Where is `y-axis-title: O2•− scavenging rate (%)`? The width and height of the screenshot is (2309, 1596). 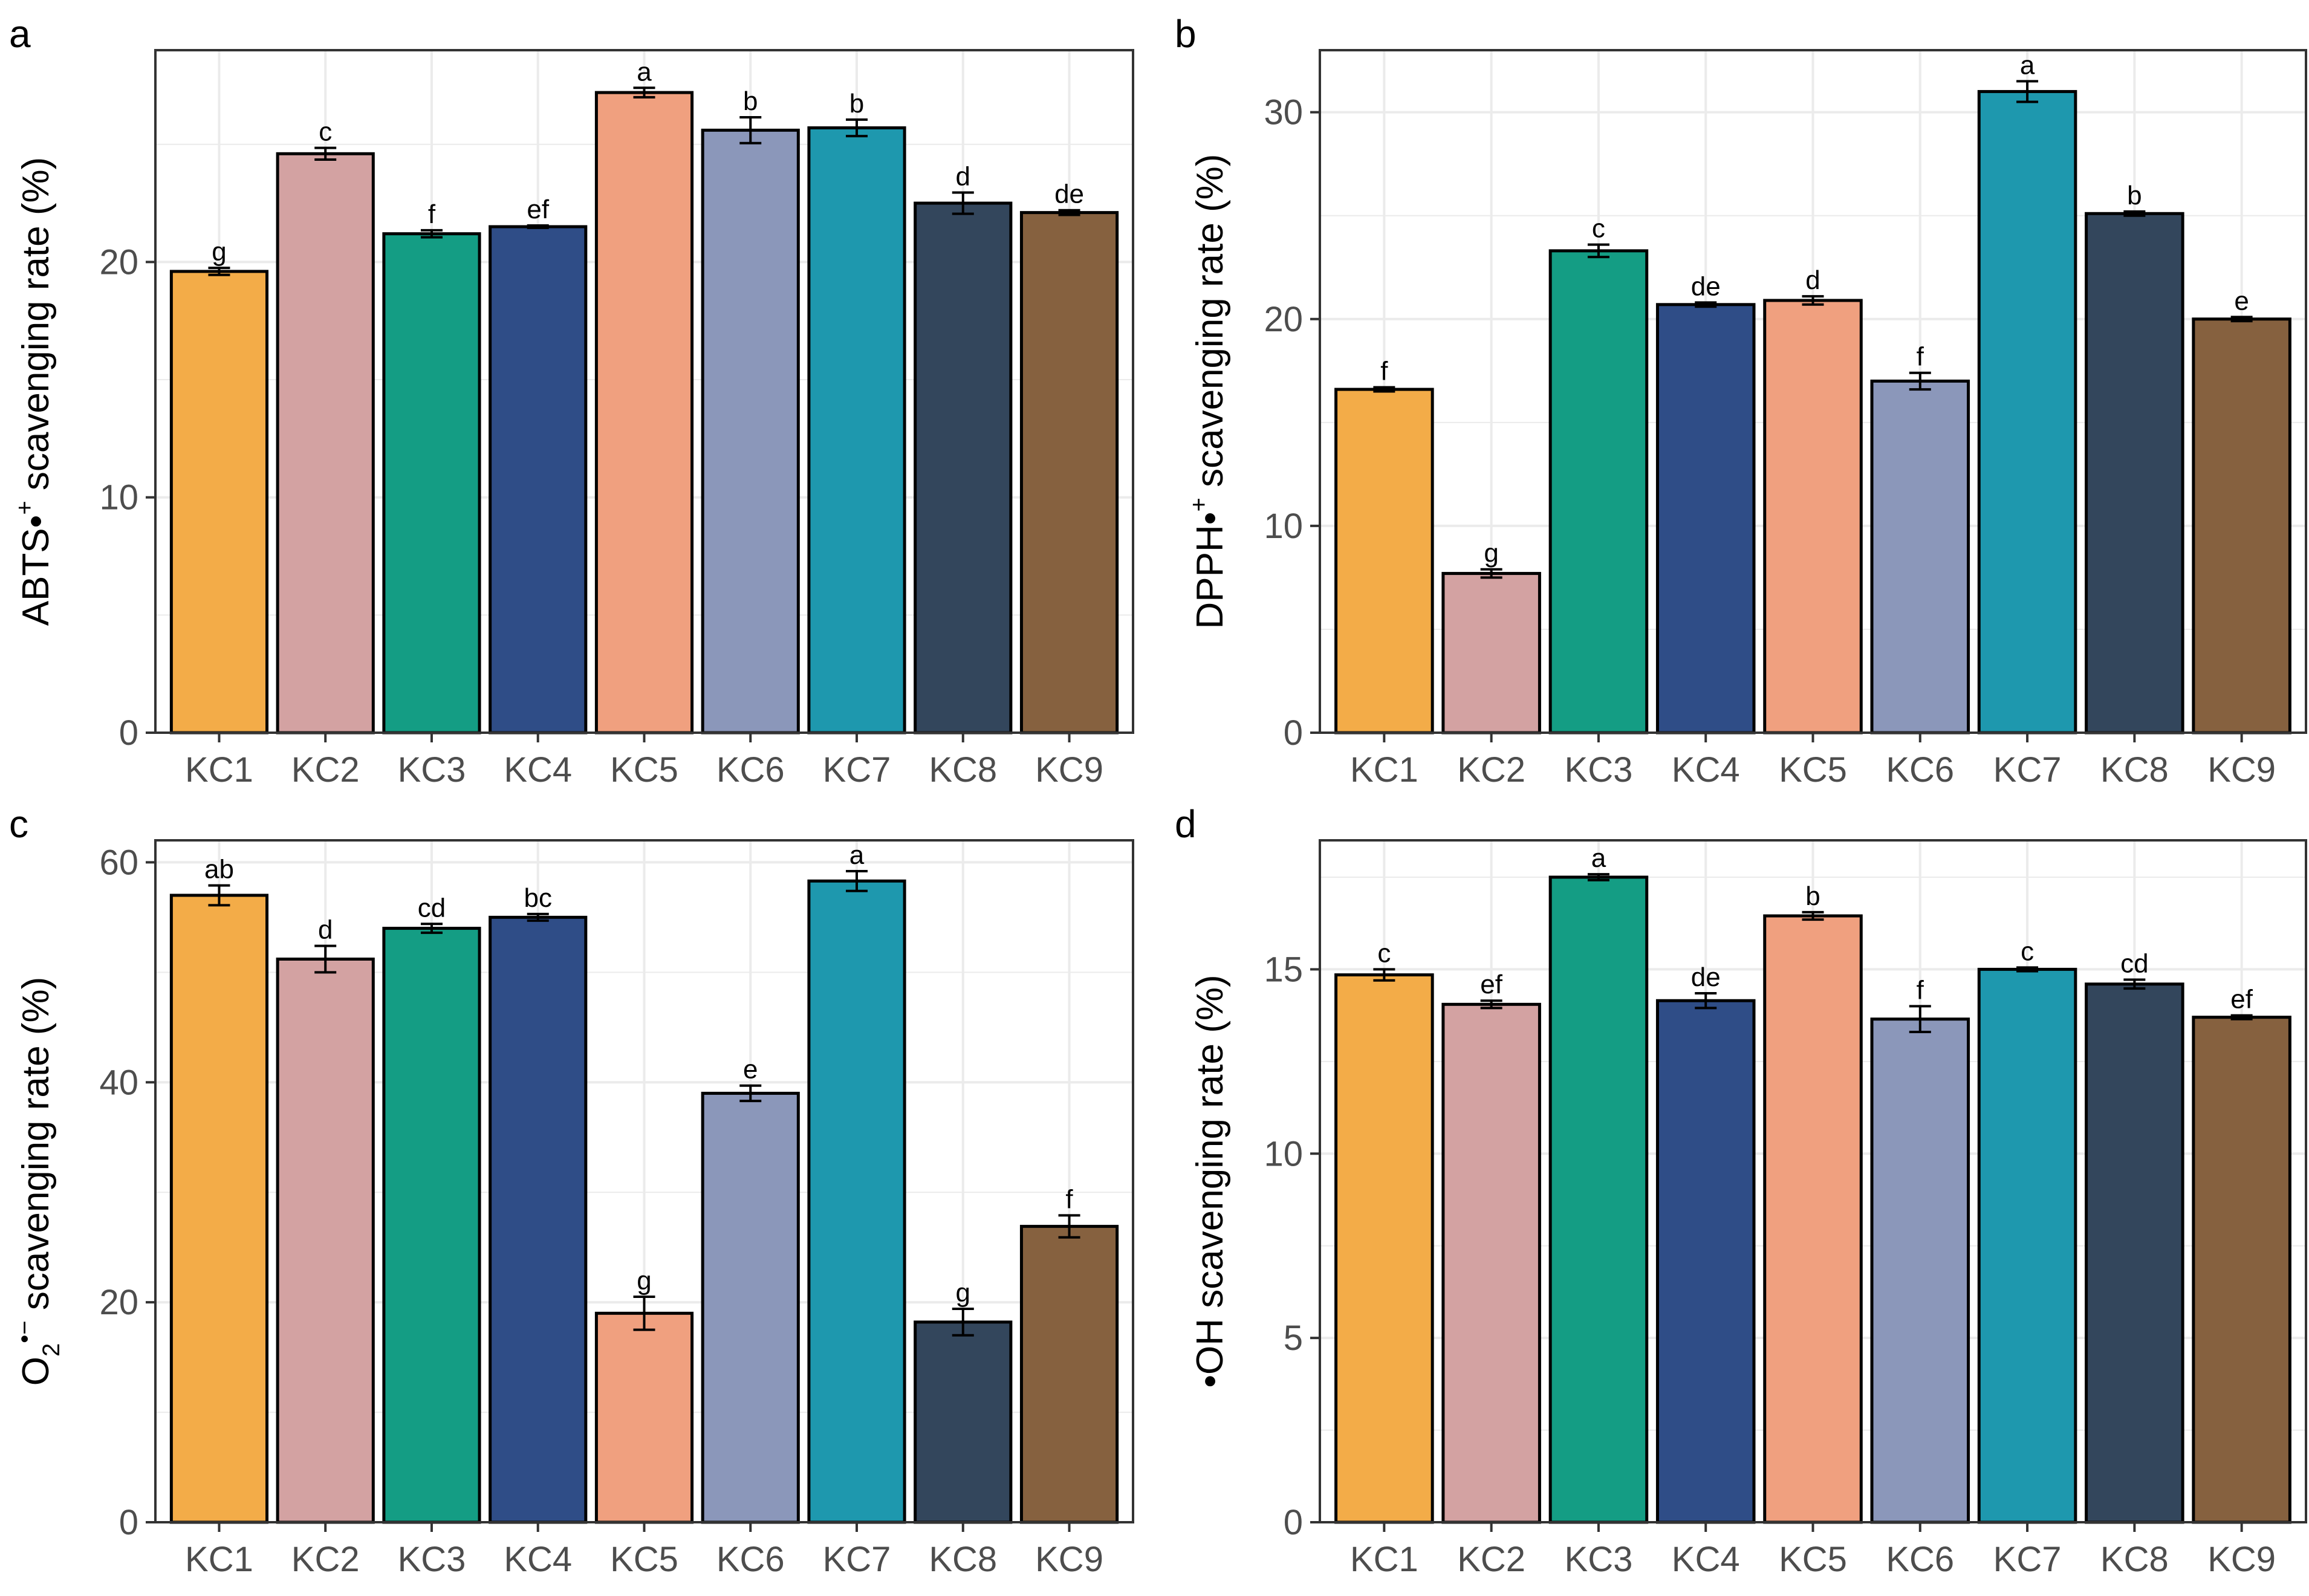
y-axis-title: O2•− scavenging rate (%) is located at coordinates (38, 1181).